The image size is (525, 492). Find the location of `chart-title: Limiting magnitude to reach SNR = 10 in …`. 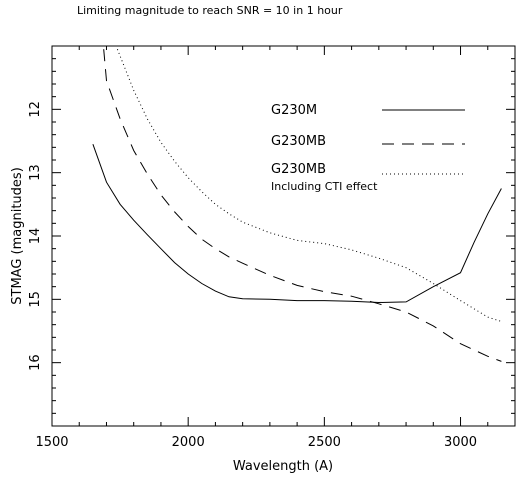

chart-title: Limiting magnitude to reach SNR = 10 in … is located at coordinates (210, 10).